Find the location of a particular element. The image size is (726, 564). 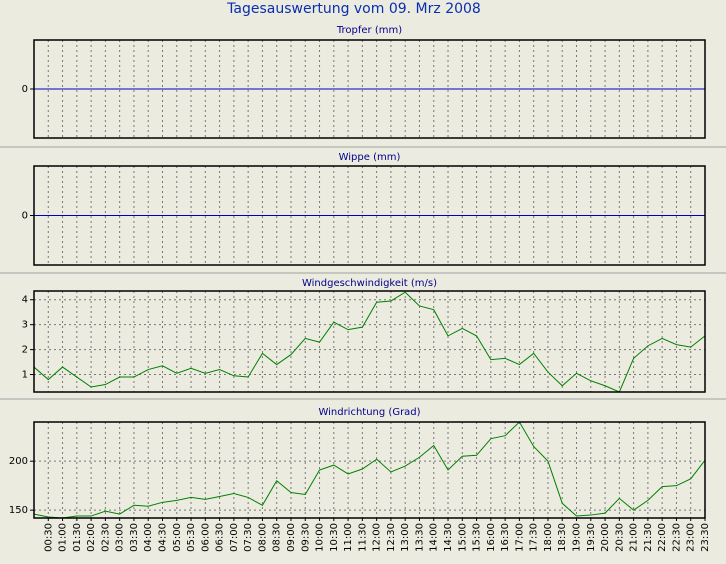

x-tick-label: 06:00 is located at coordinates (205, 537).